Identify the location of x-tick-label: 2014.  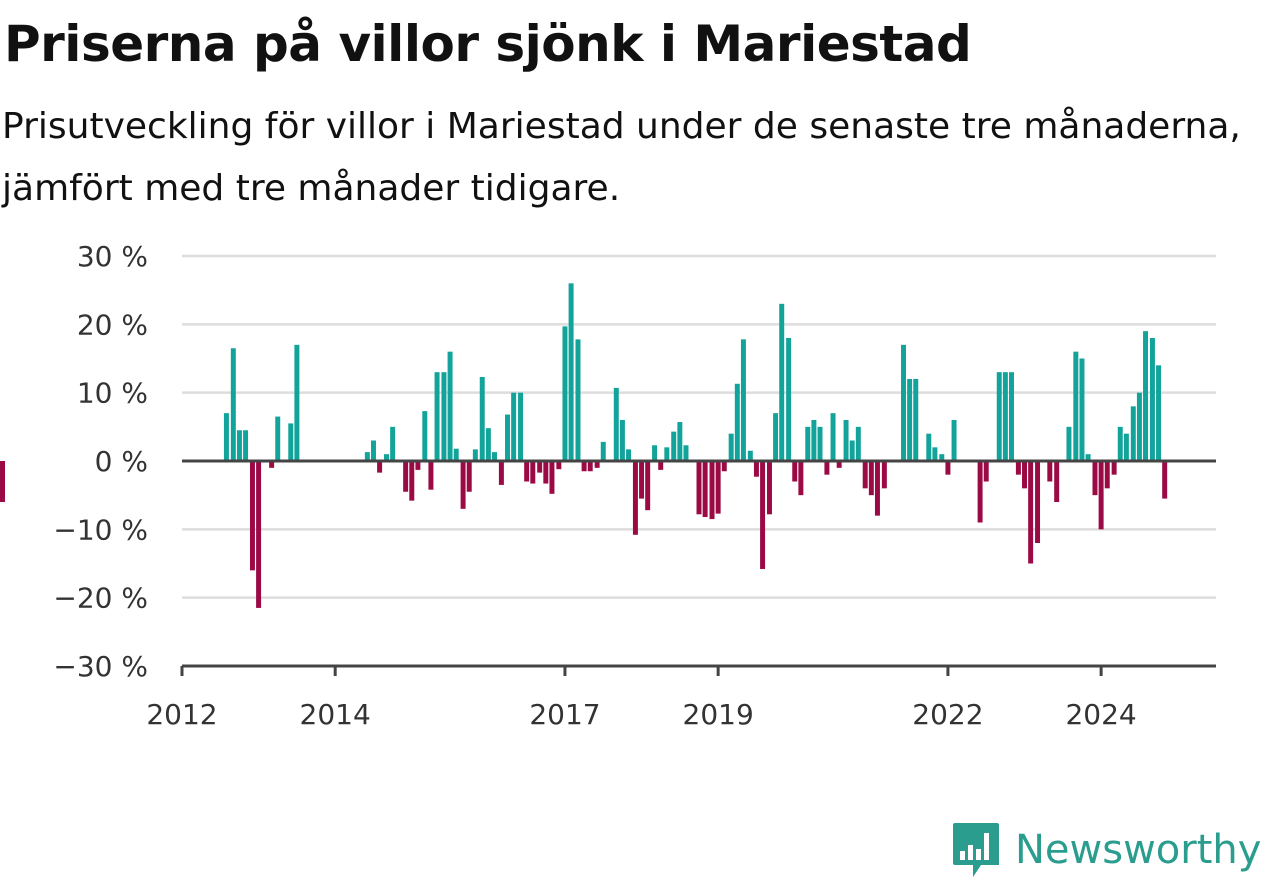
(335, 714).